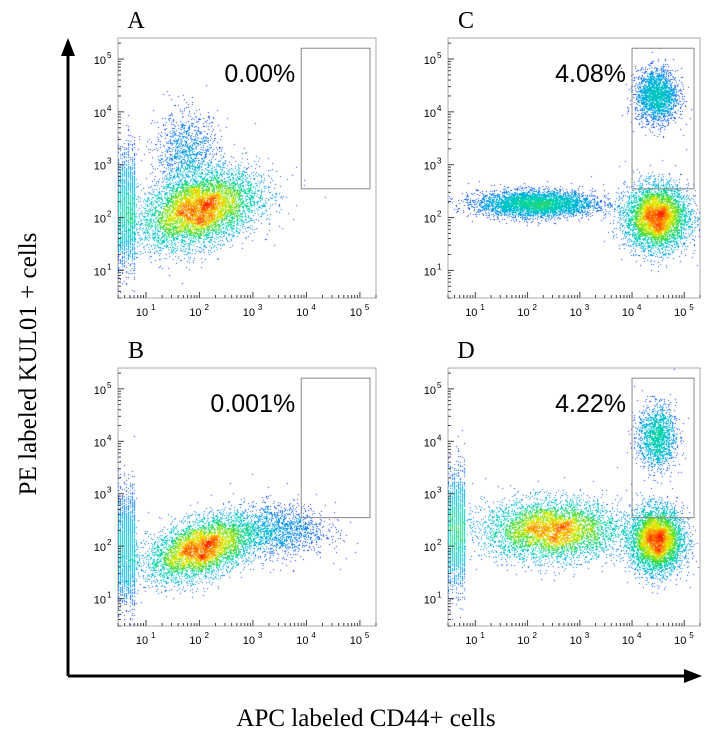  What do you see at coordinates (259, 74) in the screenshot?
I see `gate-percentage-label: 0.00%` at bounding box center [259, 74].